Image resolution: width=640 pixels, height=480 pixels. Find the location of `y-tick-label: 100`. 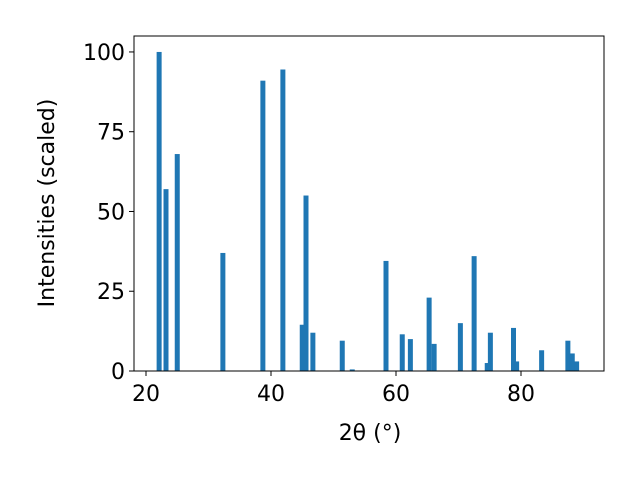

y-tick-label: 100 is located at coordinates (104, 53).